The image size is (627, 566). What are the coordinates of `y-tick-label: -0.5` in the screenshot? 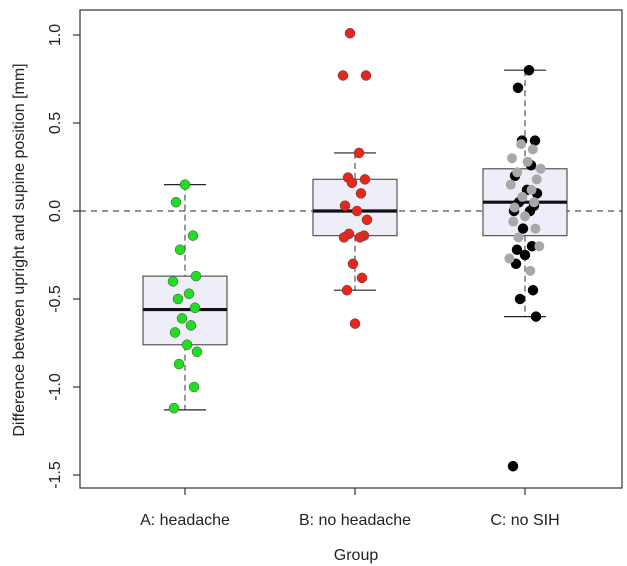 It's located at (55, 299).